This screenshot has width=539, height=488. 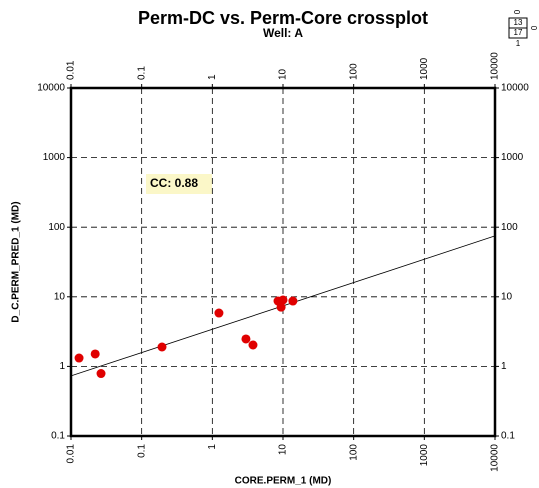 What do you see at coordinates (424, 68) in the screenshot?
I see `x-tick-label-top: 1000` at bounding box center [424, 68].